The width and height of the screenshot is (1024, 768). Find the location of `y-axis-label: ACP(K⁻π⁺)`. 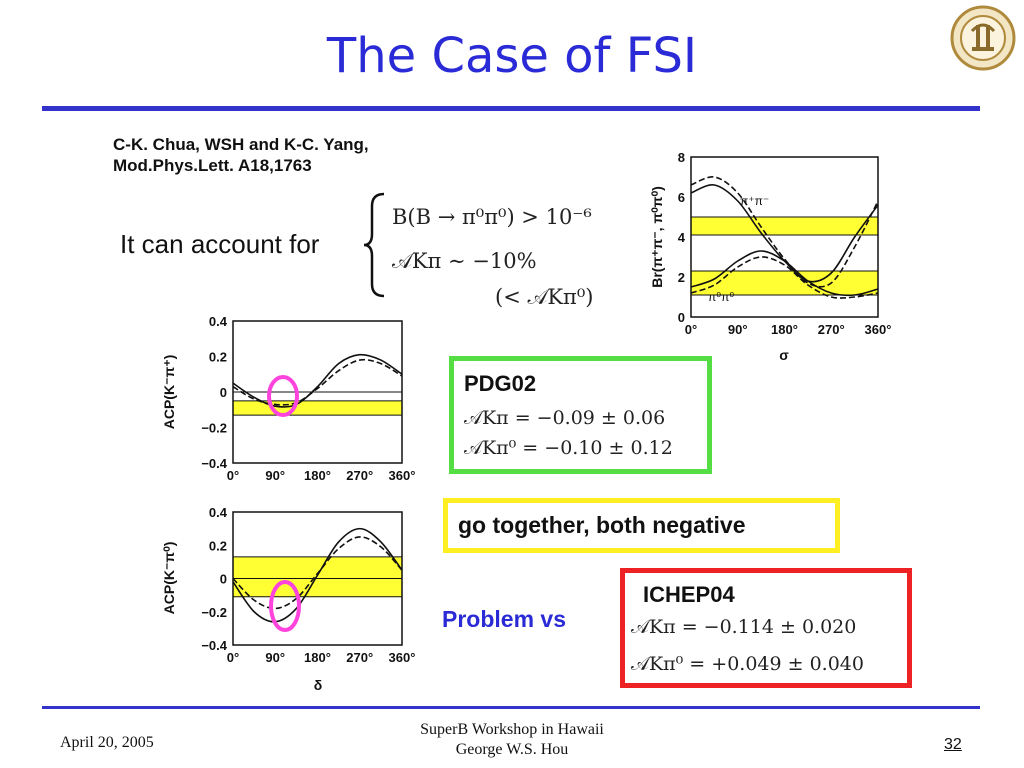

y-axis-label: ACP(K⁻π⁺) is located at coordinates (169, 392).